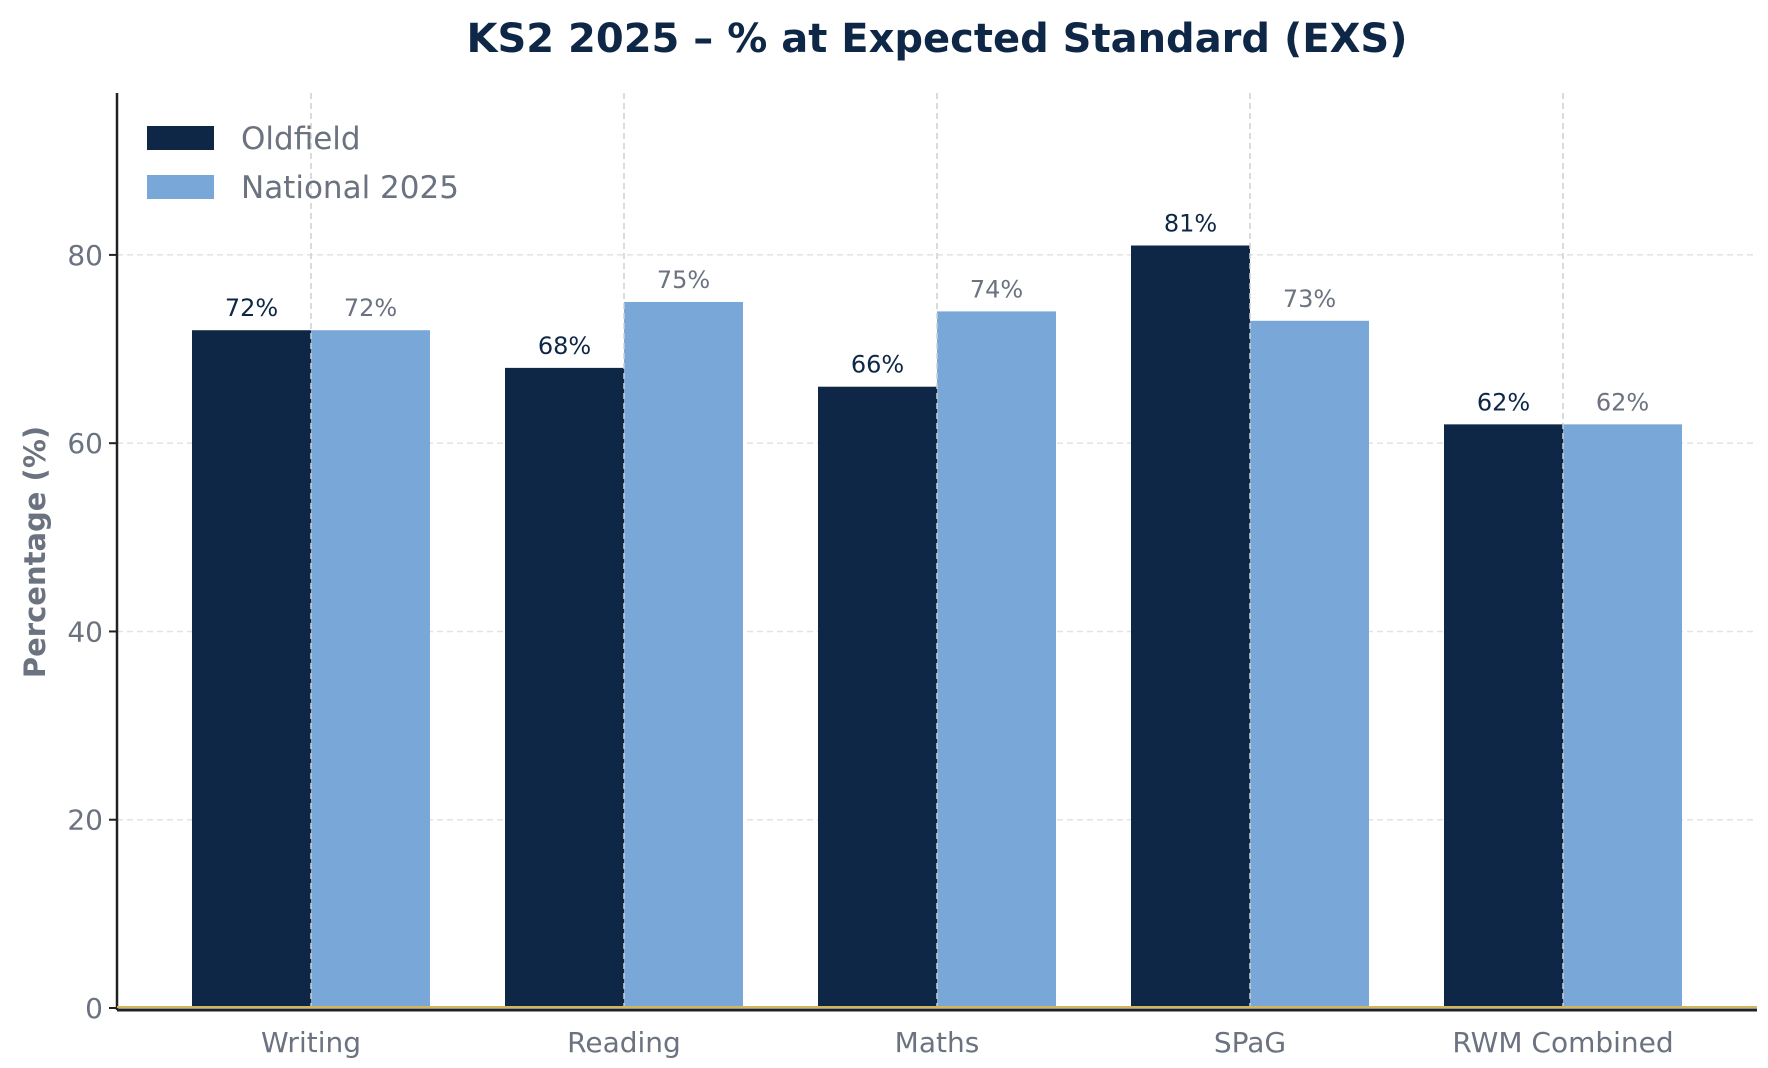  I want to click on x-tick-label: Writing, so click(311, 1042).